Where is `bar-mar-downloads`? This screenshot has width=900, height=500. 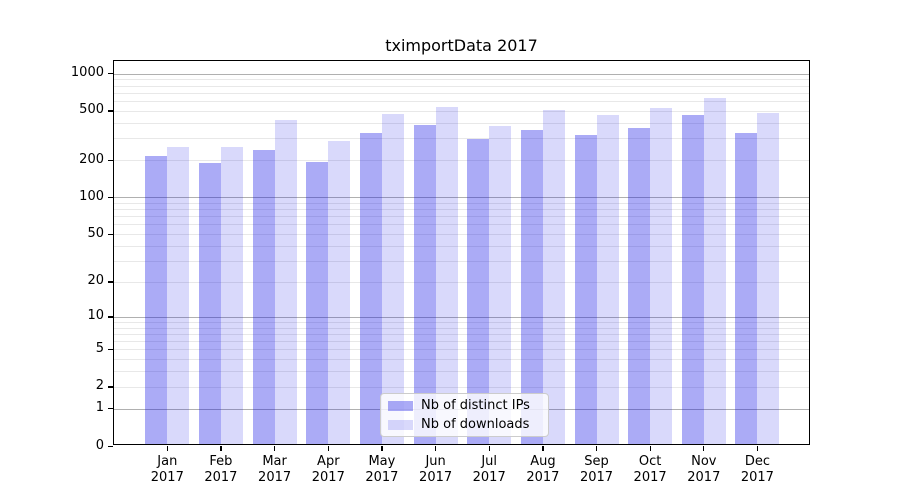
bar-mar-downloads is located at coordinates (285, 282).